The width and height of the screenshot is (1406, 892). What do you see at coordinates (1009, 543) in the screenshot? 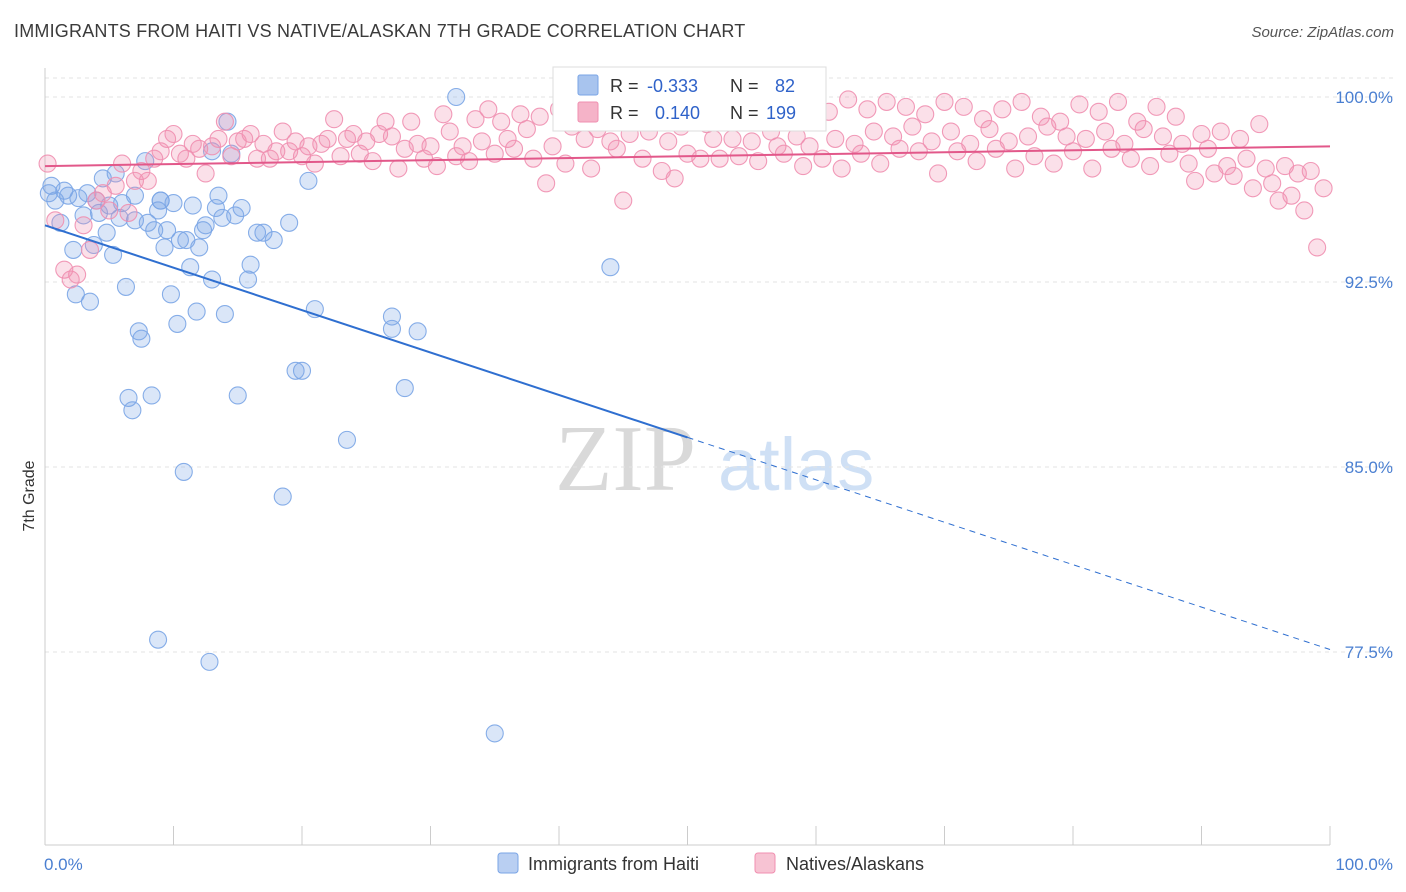
I see `trend-line-haiti-extension` at bounding box center [1009, 543].